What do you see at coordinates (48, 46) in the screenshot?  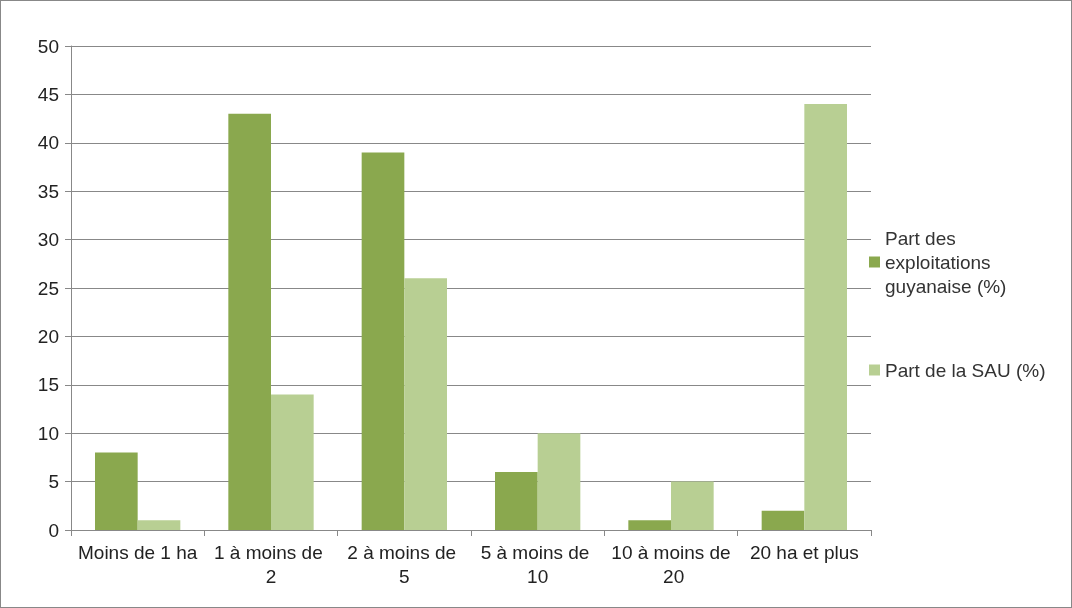 I see `y-tick-label: 50` at bounding box center [48, 46].